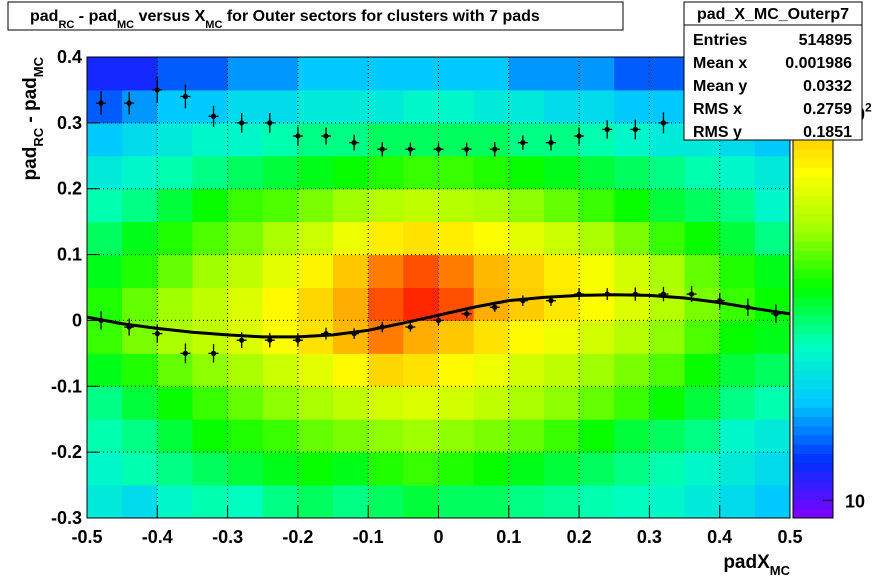 This screenshot has height=578, width=878. Describe the element at coordinates (44, 16) in the screenshot. I see `text-part: pad` at that location.